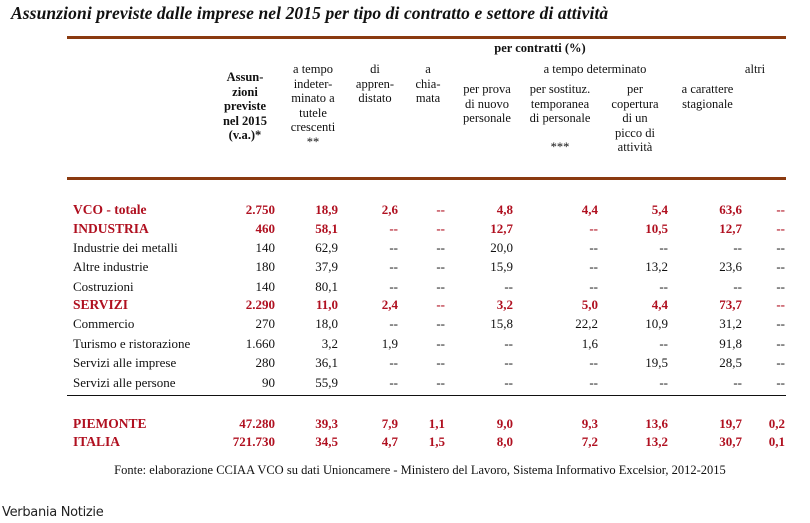 This screenshot has width=810, height=523. I want to click on watermark: Verbania Notizie, so click(53, 512).